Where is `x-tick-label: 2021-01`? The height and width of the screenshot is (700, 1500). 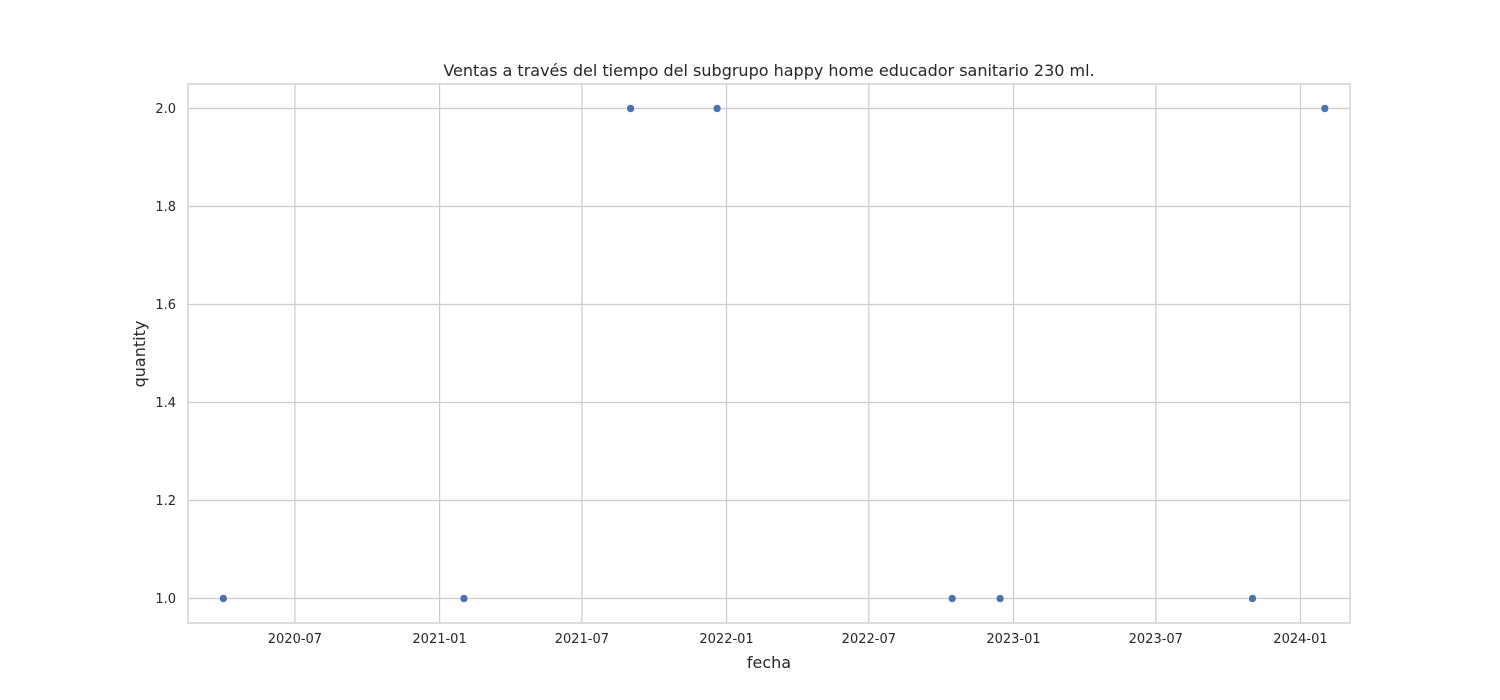 x-tick-label: 2021-01 is located at coordinates (439, 639).